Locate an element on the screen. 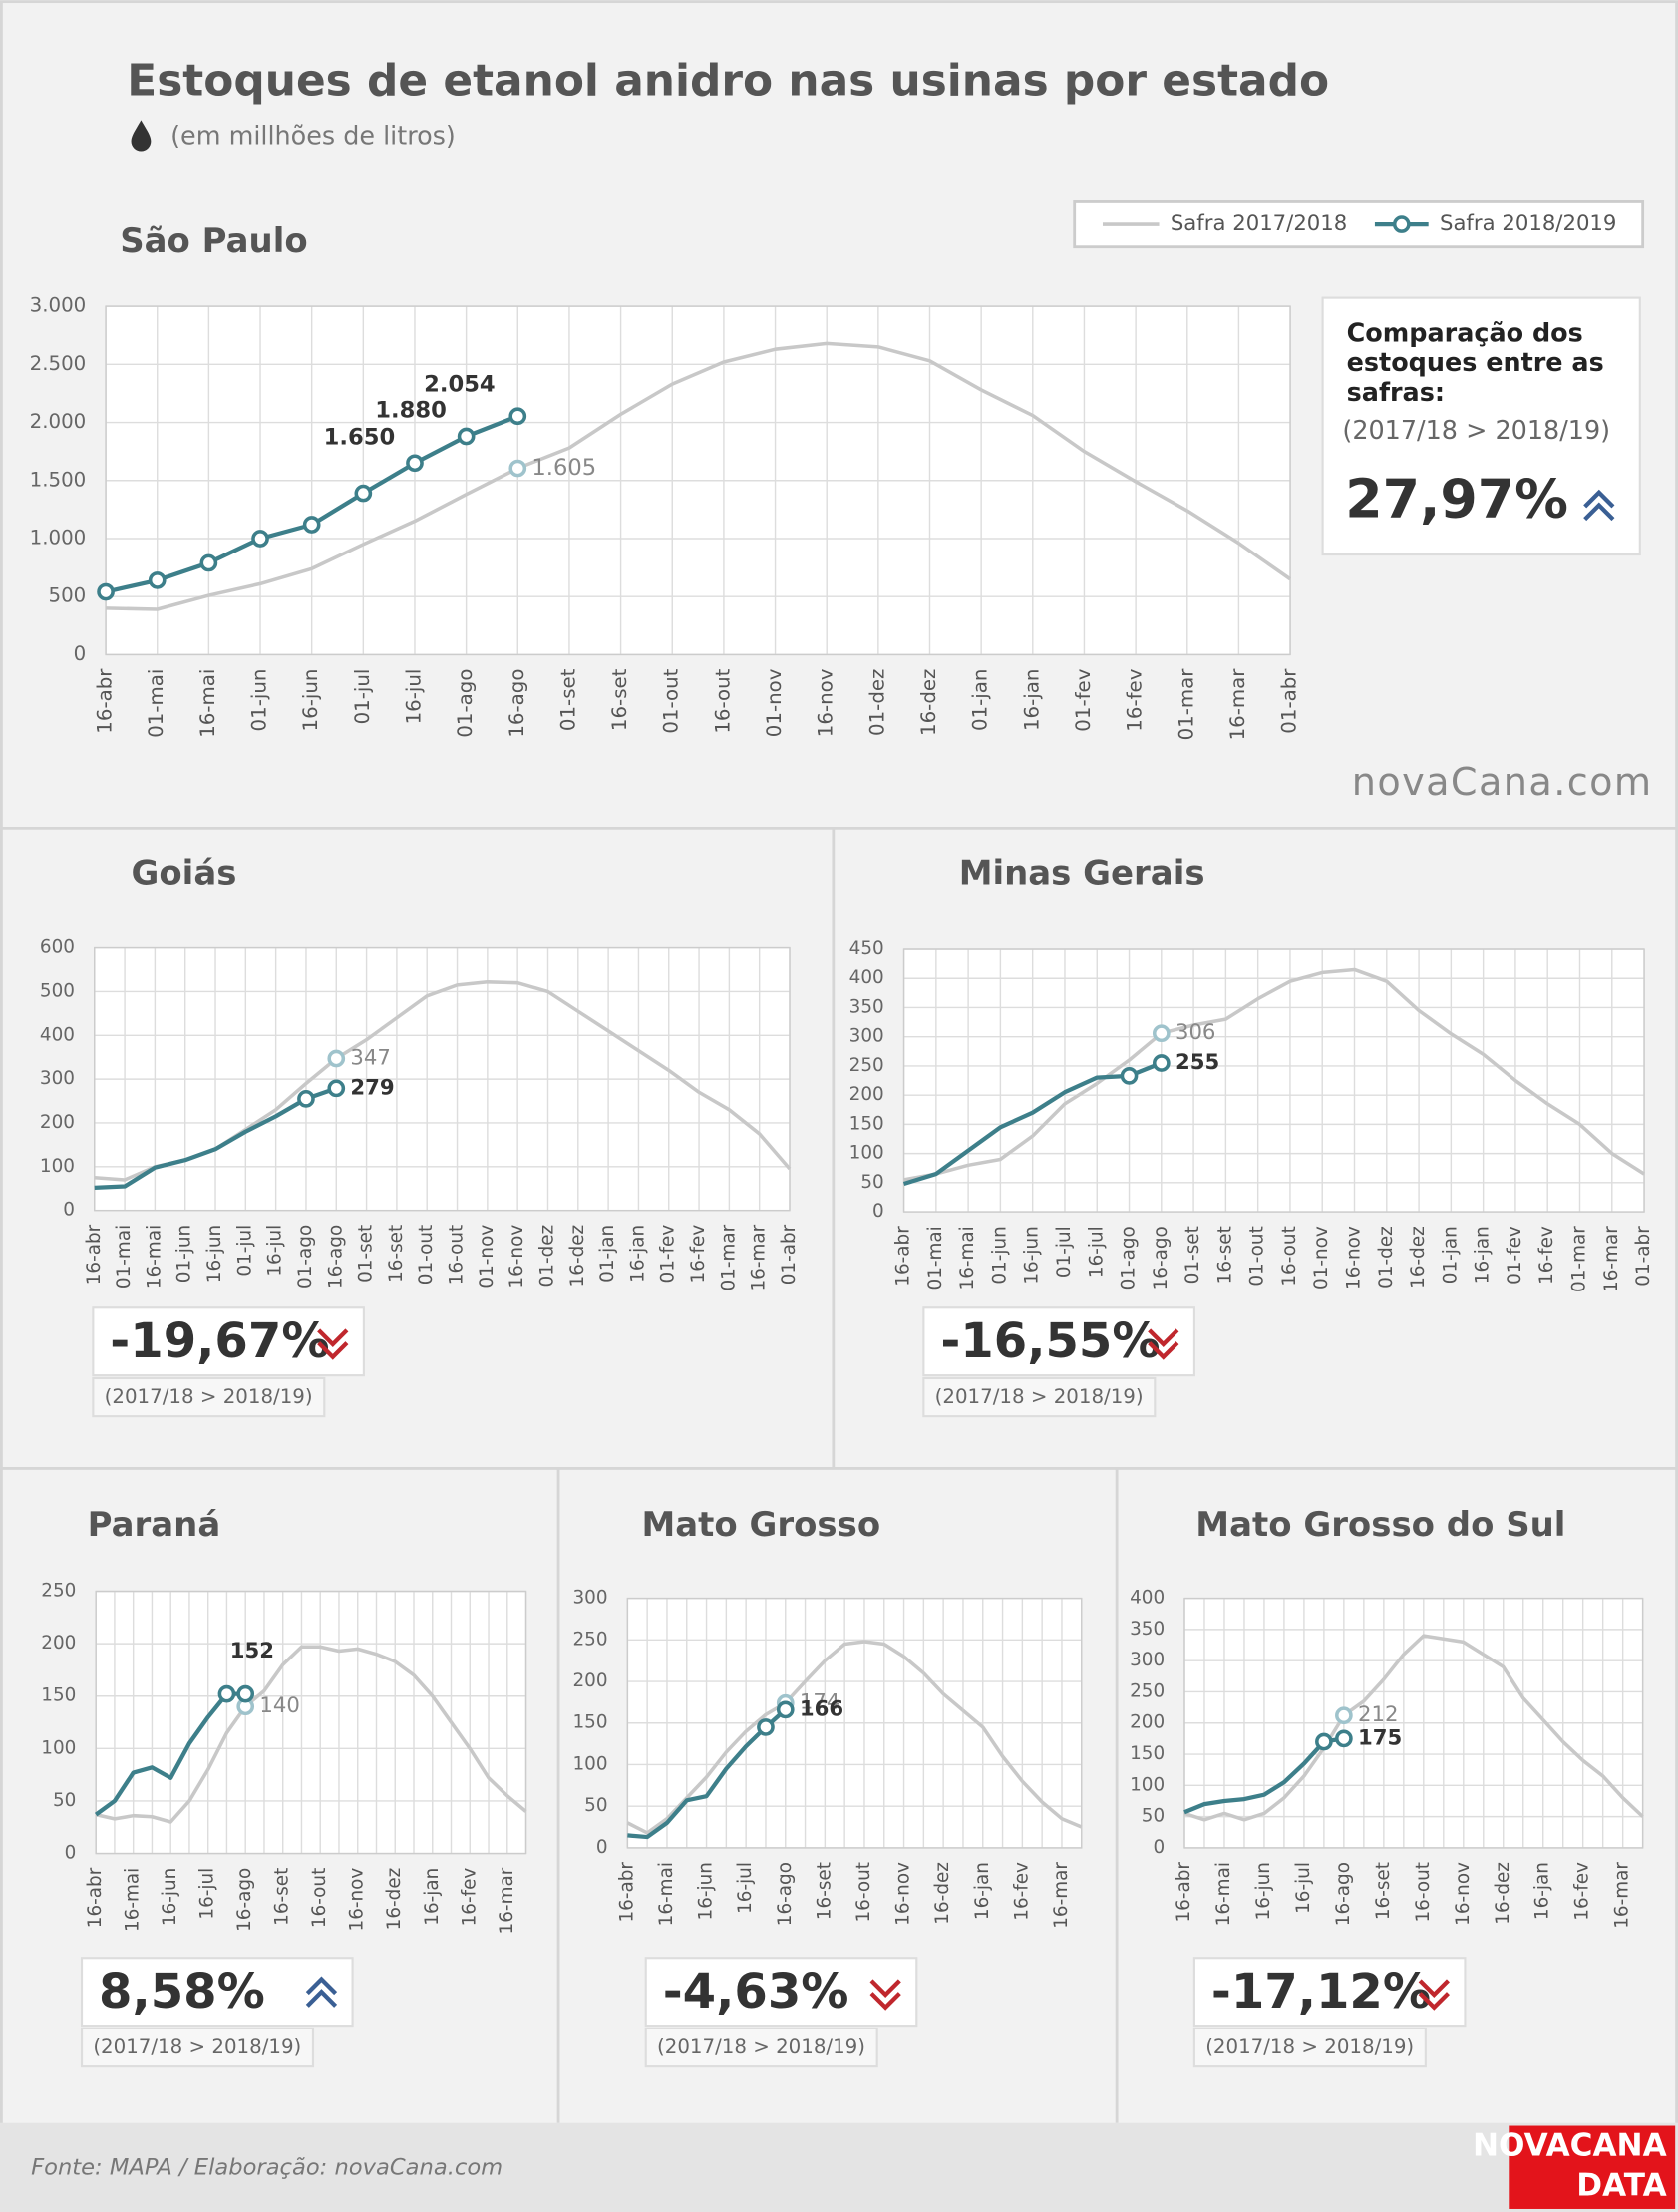  y-tick-label: 2.000 is located at coordinates (59, 421).